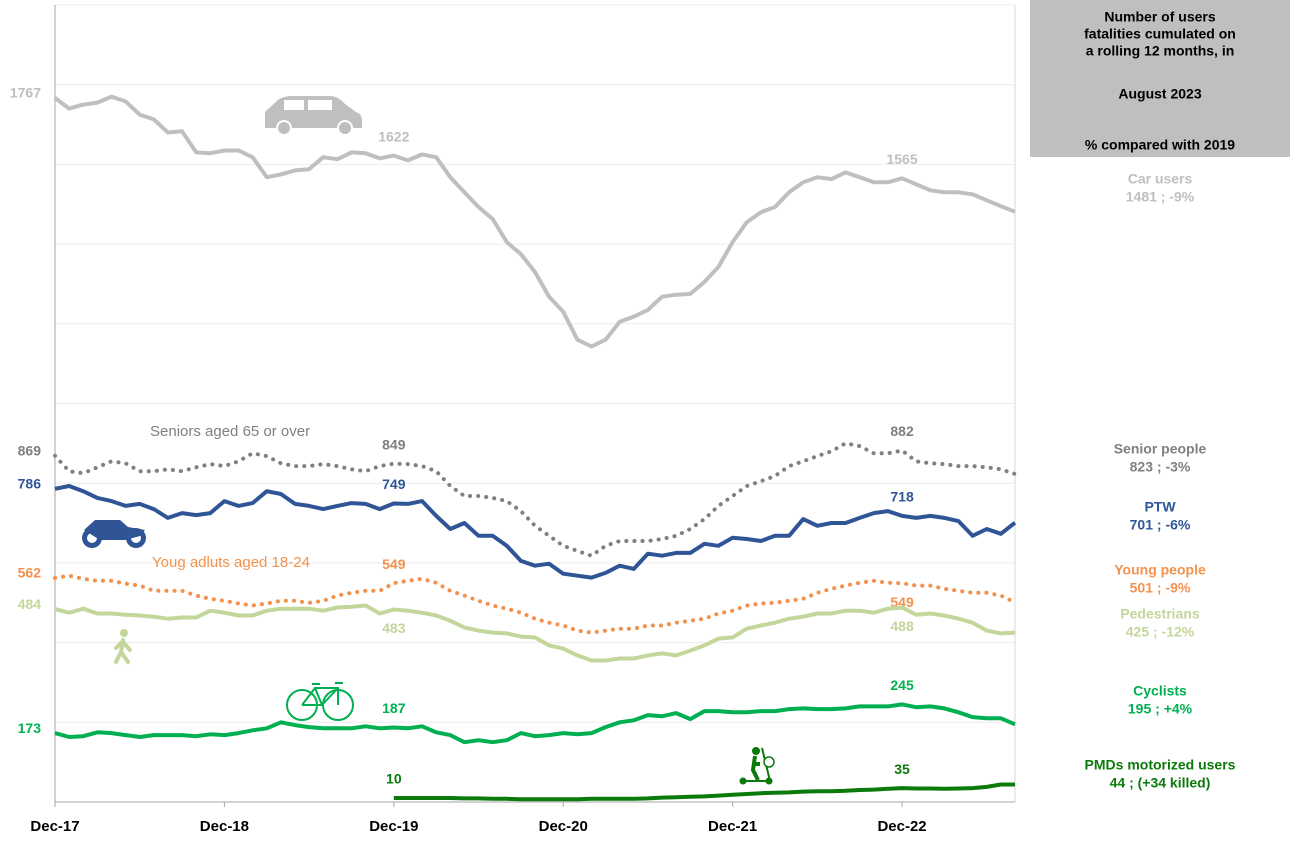  I want to click on data-label: 849, so click(394, 444).